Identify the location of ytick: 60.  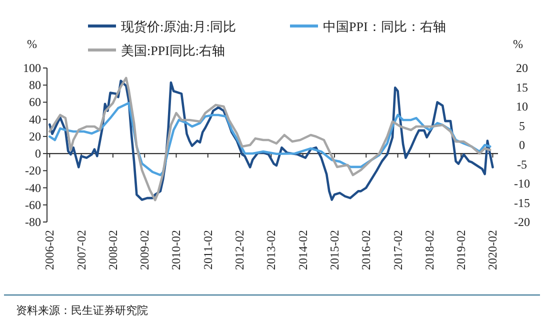
(35, 102).